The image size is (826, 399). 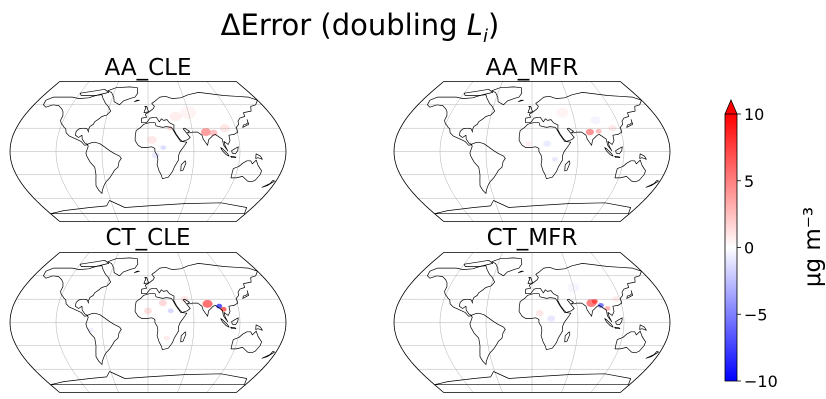 I want to click on map-ct-mfr, so click(x=532, y=322).